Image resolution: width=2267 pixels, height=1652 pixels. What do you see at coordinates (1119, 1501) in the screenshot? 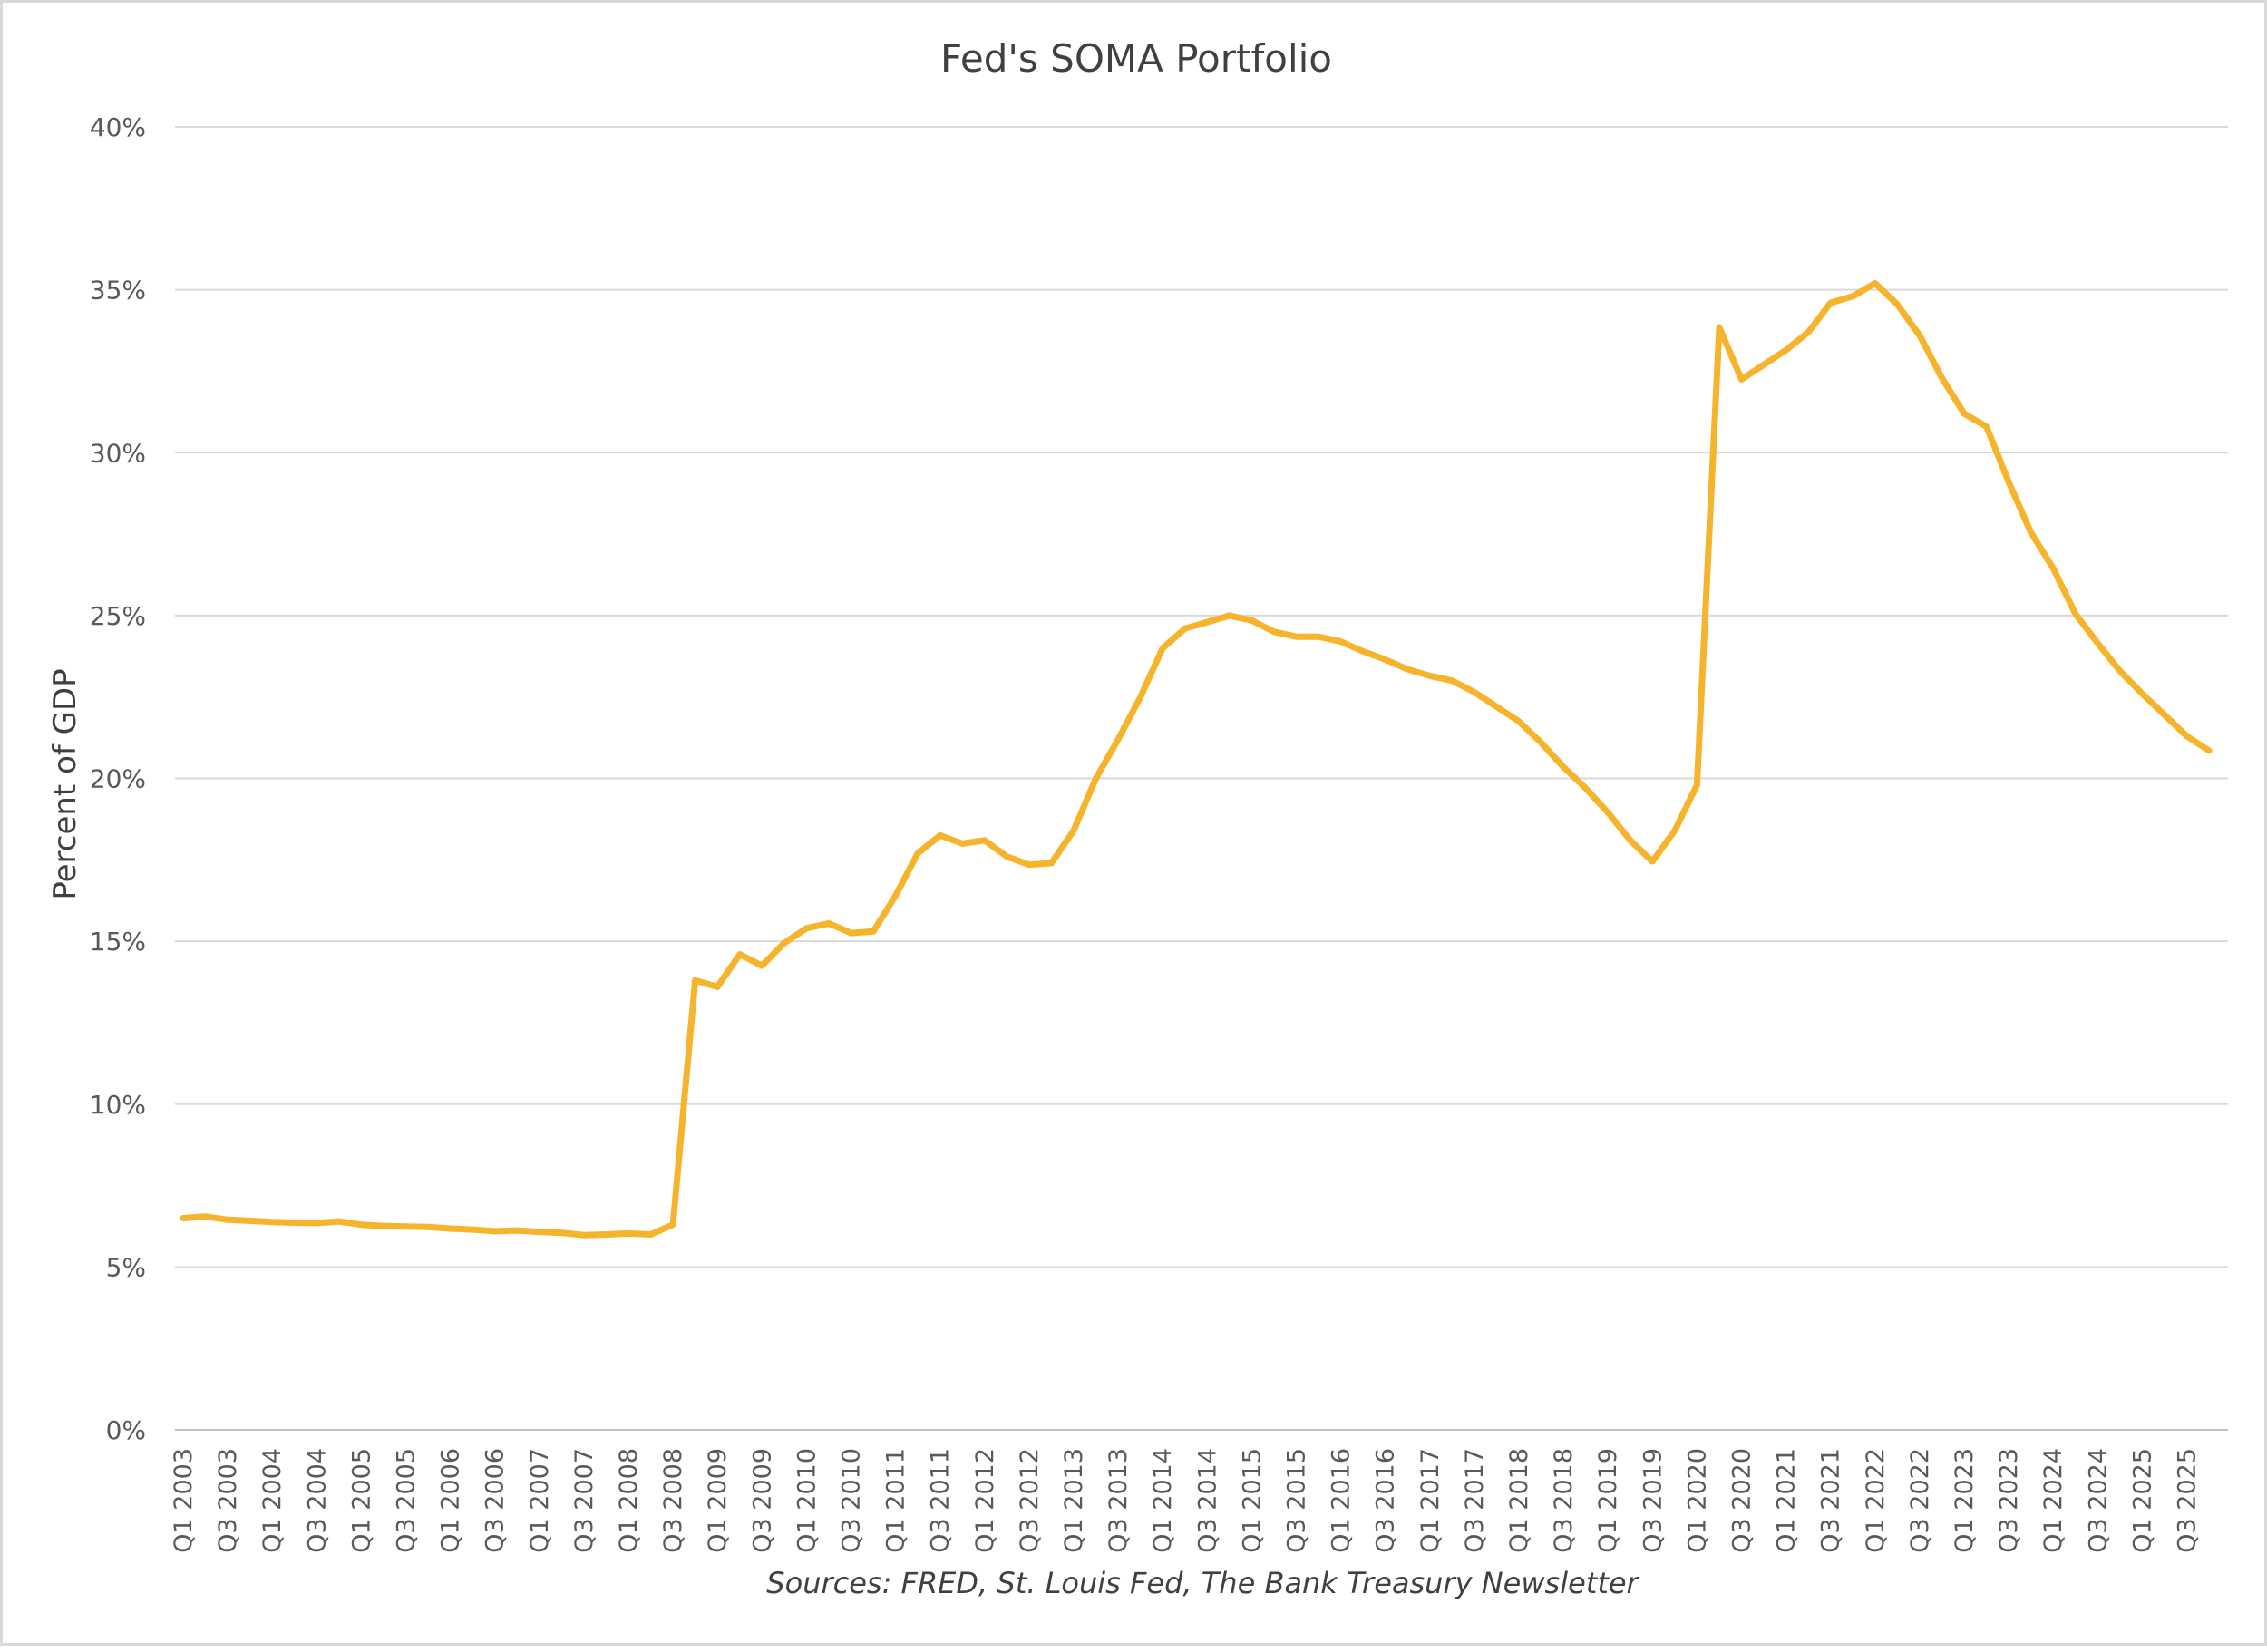
I see `x-tick-label: Q3 2013` at bounding box center [1119, 1501].